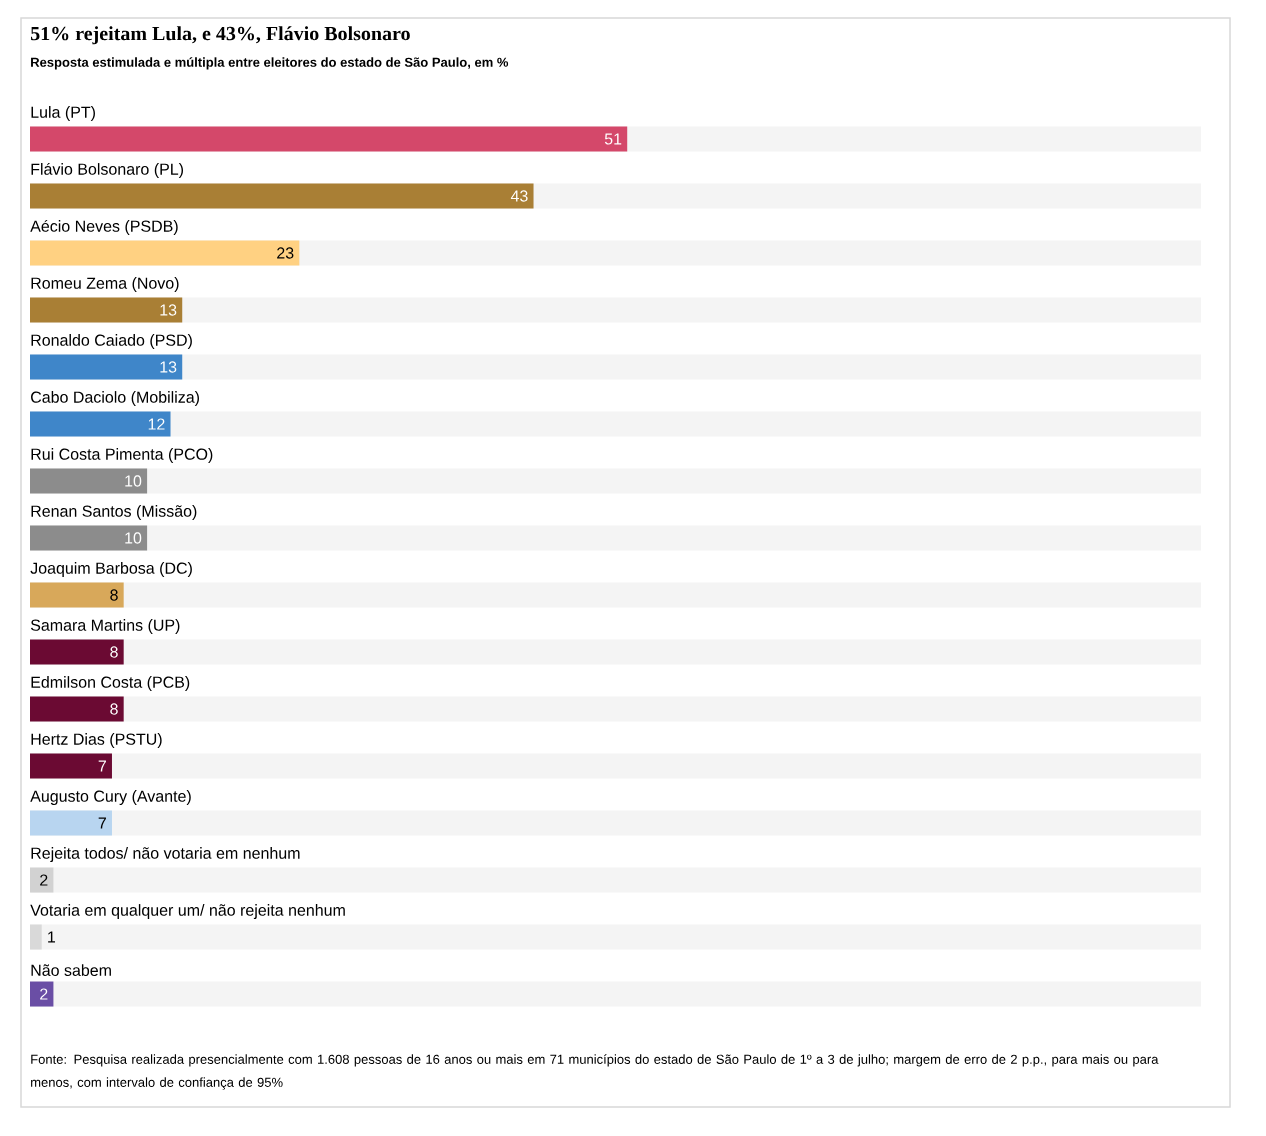 The width and height of the screenshot is (1266, 1136). I want to click on y-tick-label: Hertz Dias (PSTU), so click(96, 740).